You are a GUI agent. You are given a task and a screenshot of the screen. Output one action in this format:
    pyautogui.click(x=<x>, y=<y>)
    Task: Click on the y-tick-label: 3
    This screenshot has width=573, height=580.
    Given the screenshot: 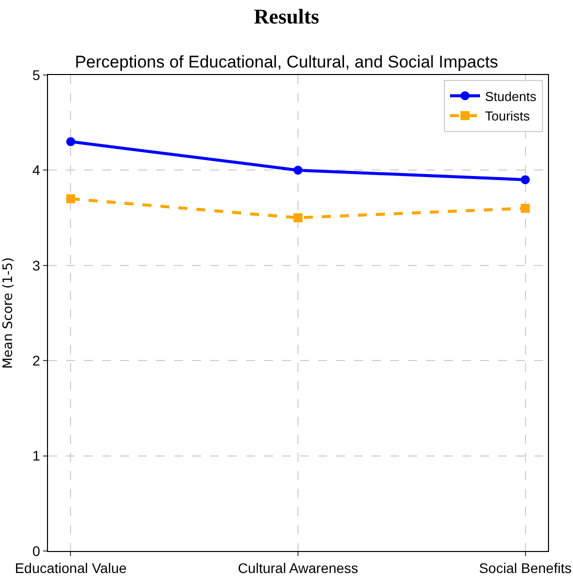 What is the action you would take?
    pyautogui.click(x=36, y=265)
    